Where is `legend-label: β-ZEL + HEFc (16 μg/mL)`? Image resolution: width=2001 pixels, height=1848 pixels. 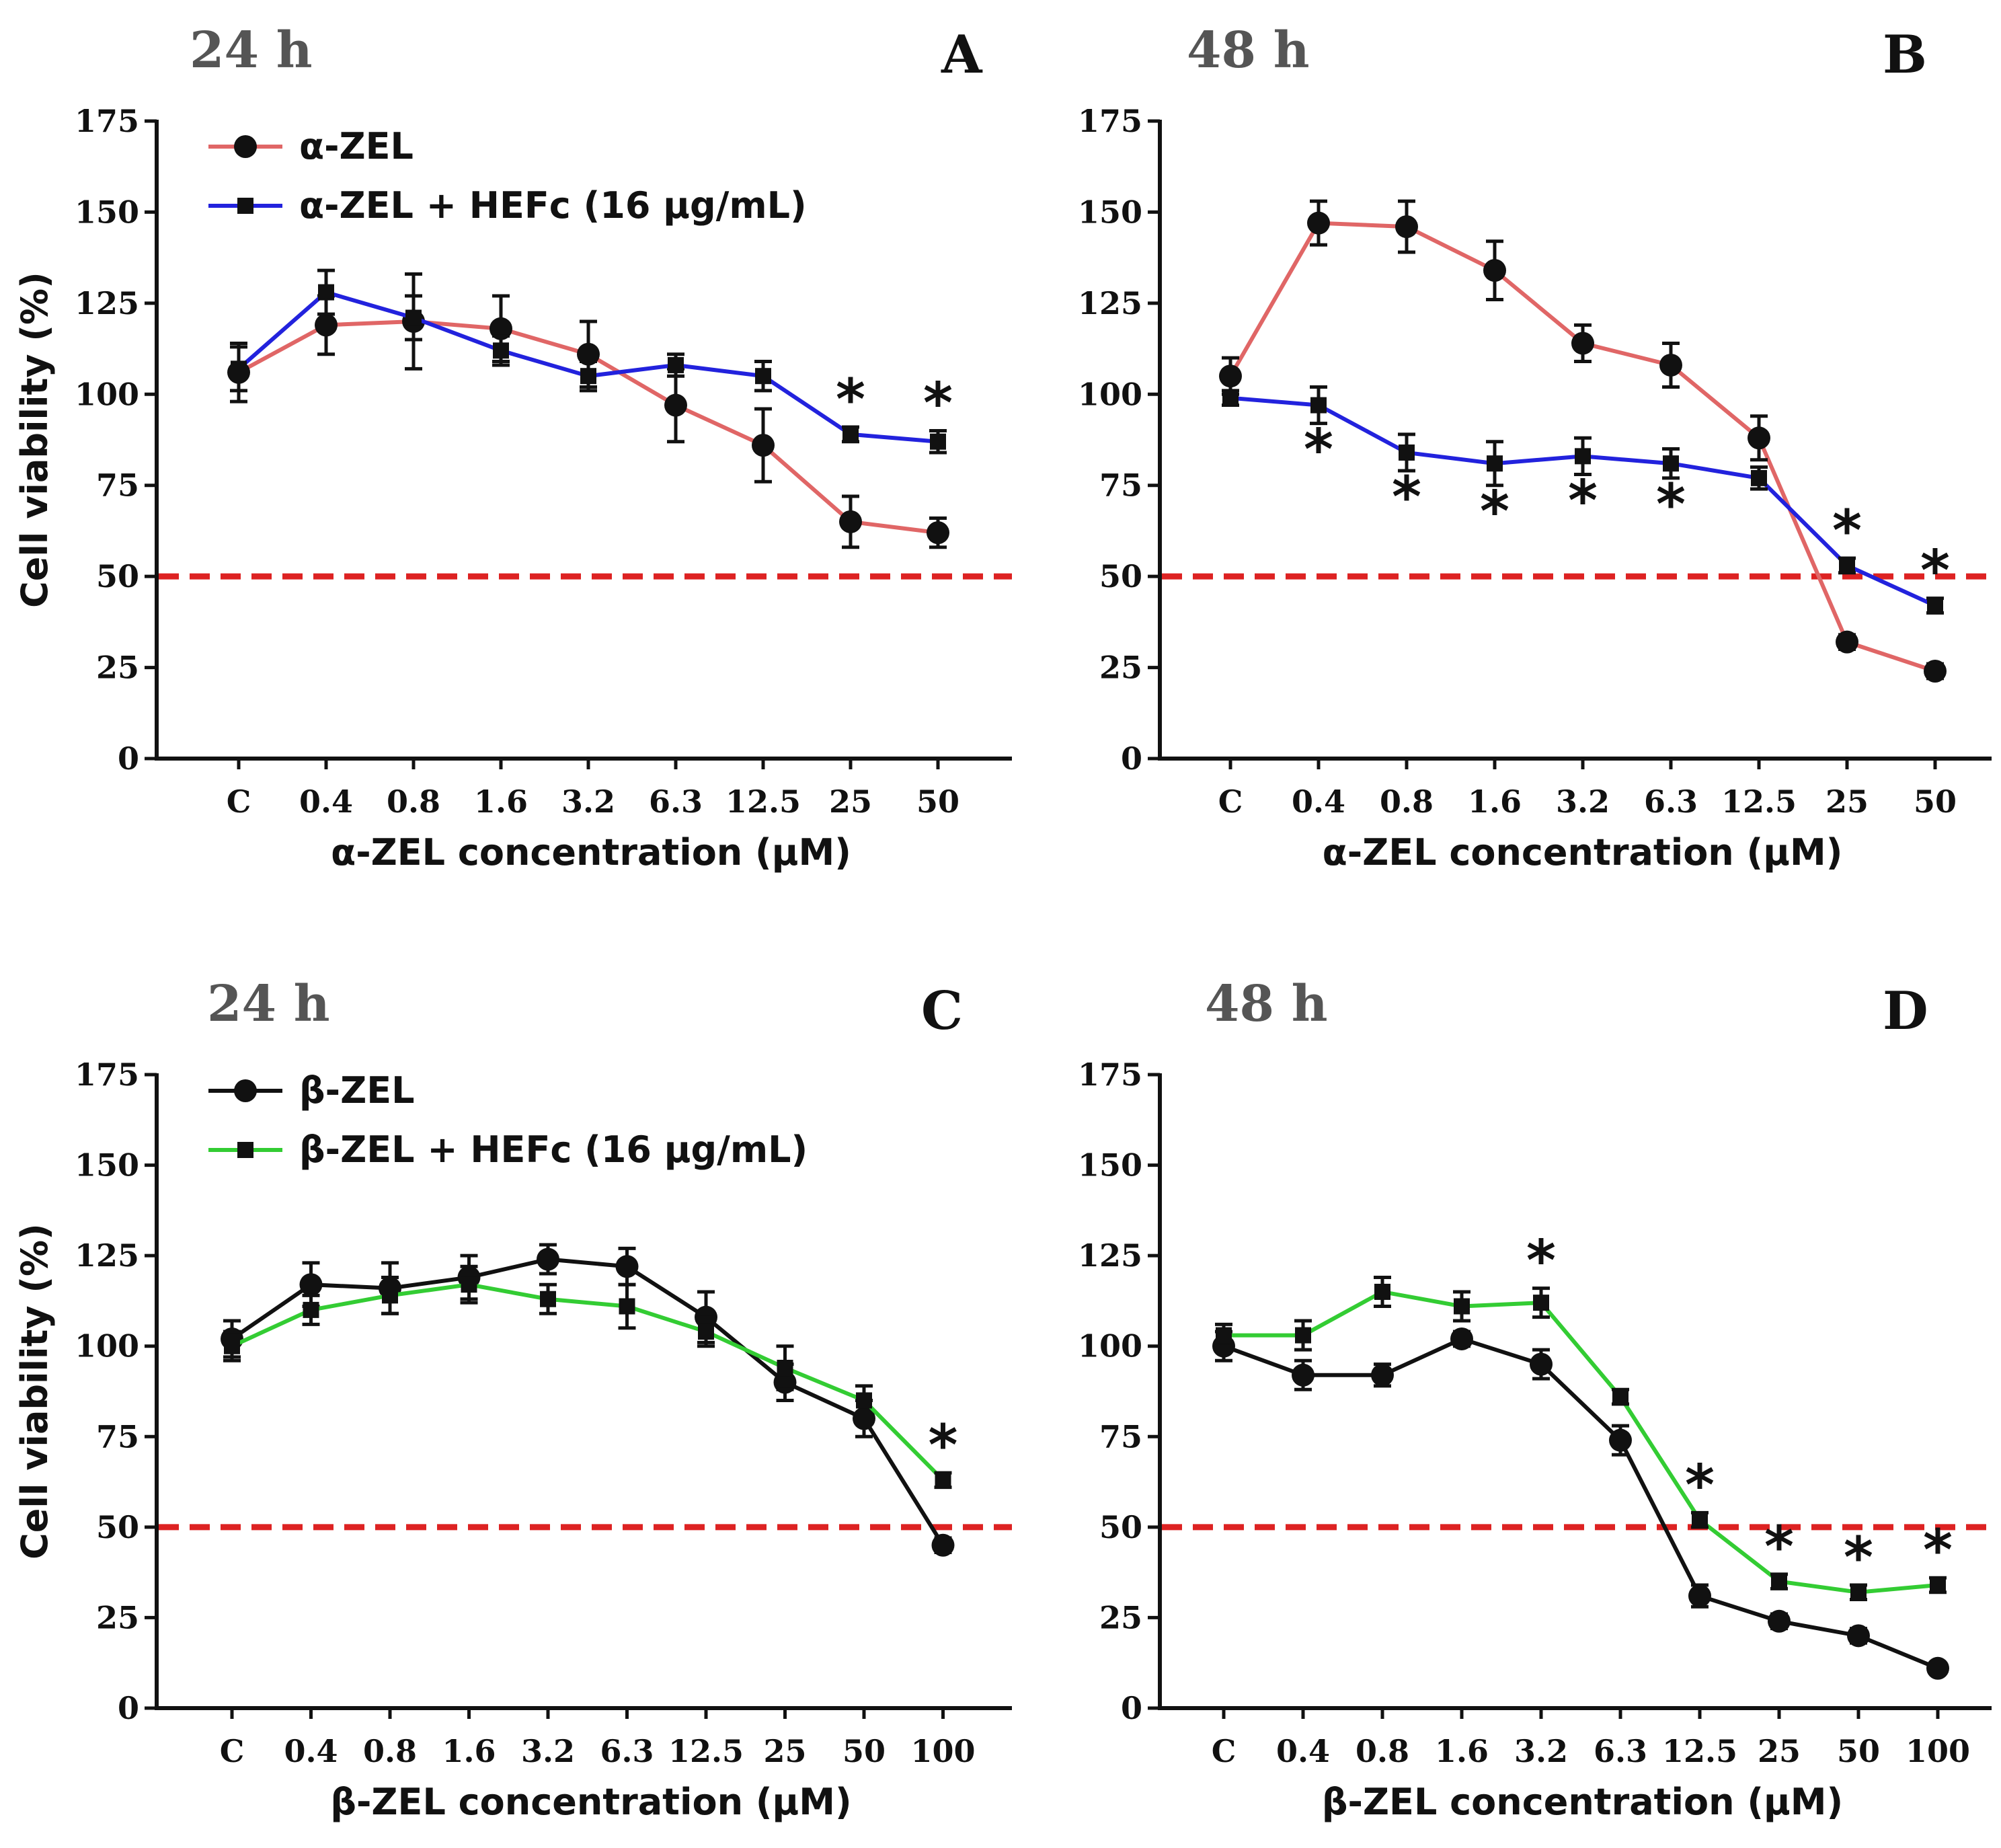 legend-label: β-ZEL + HEFc (16 μg/mL) is located at coordinates (553, 1149).